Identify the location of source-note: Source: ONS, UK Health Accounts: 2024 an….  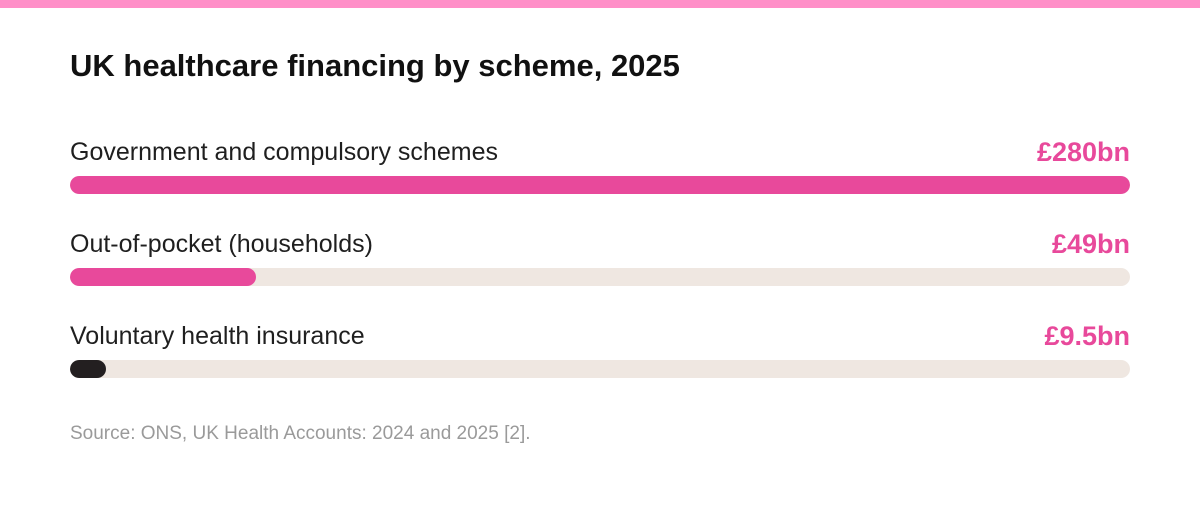
(300, 433).